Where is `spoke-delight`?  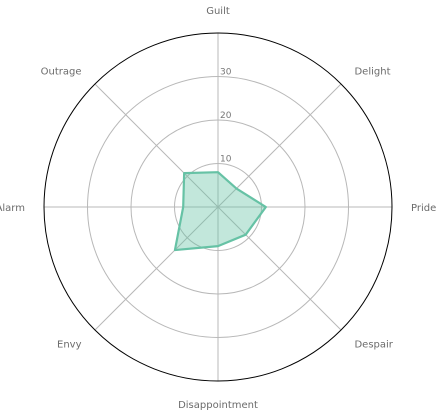
spoke-delight is located at coordinates (279, 145).